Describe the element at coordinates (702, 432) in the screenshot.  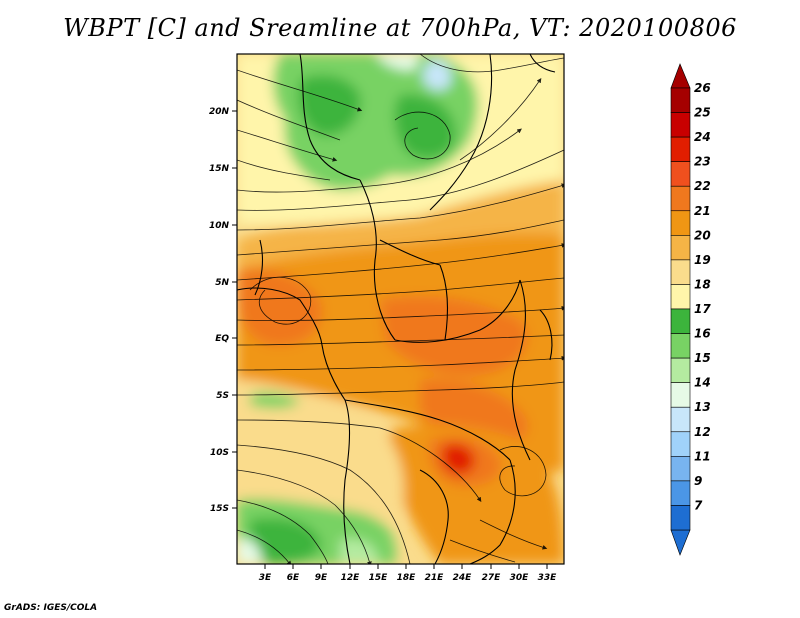
I see `colorbar-label: 12` at that location.